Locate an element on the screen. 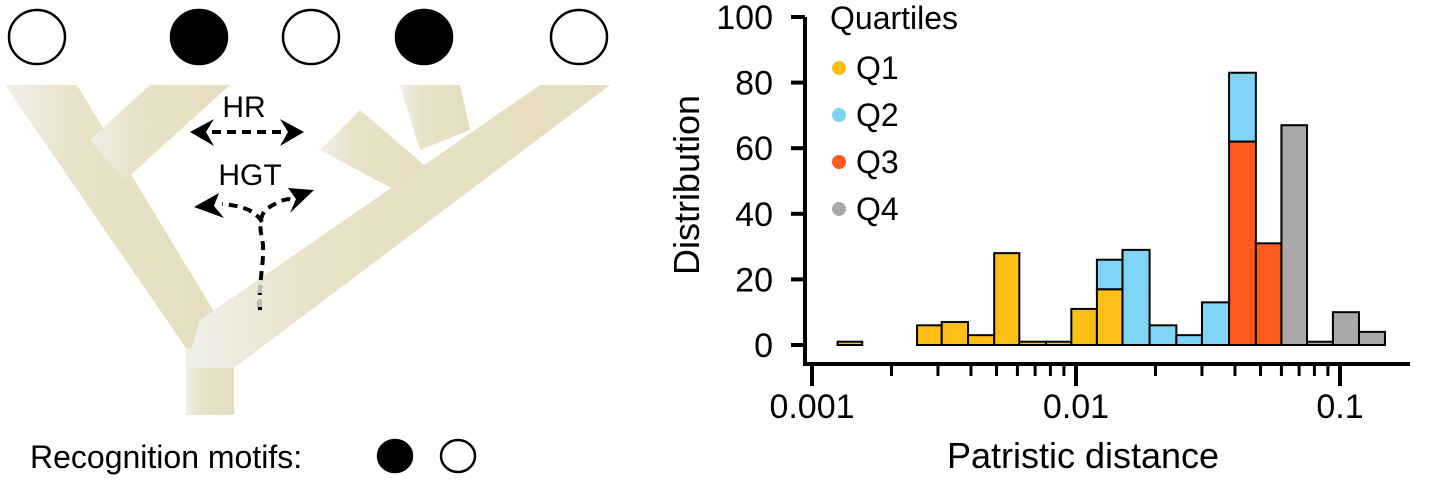 The image size is (1448, 481). y-tick-label: 100 is located at coordinates (744, 18).